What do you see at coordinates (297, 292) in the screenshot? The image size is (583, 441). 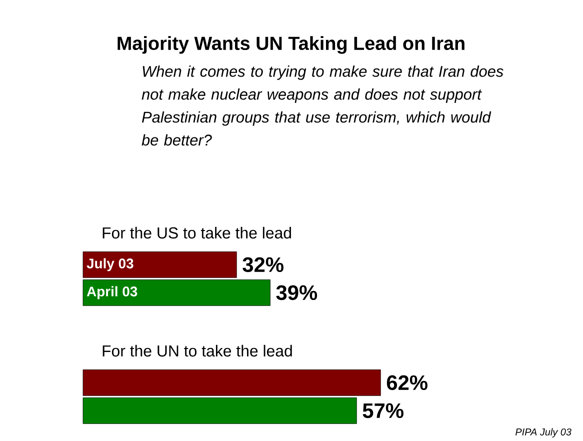 I see `data-label: 39%` at bounding box center [297, 292].